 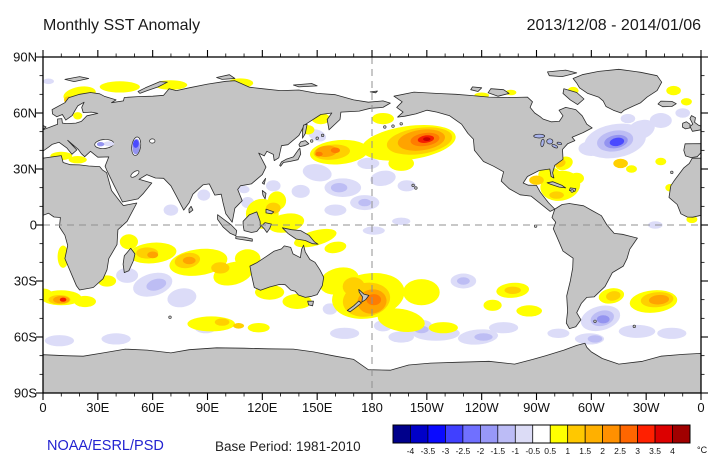 I want to click on anomaly-blob-r1, so click(x=63, y=299).